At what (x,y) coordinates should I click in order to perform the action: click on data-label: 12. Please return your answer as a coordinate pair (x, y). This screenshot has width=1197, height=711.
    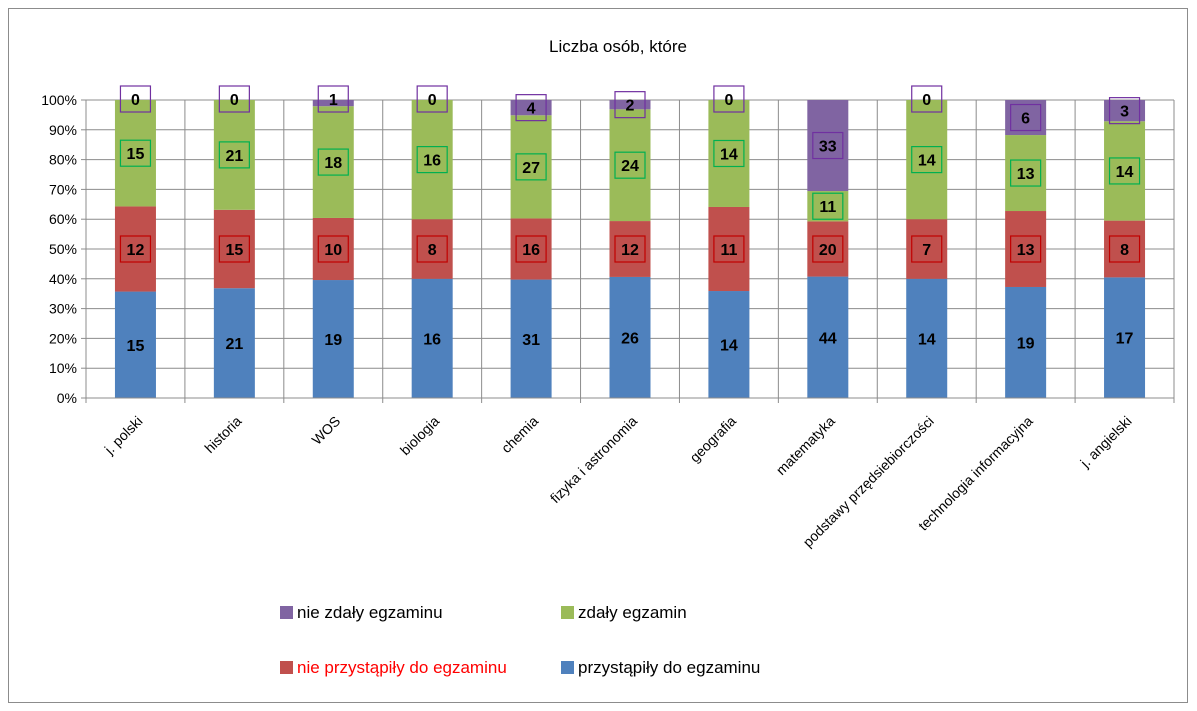
    Looking at the image, I should click on (630, 250).